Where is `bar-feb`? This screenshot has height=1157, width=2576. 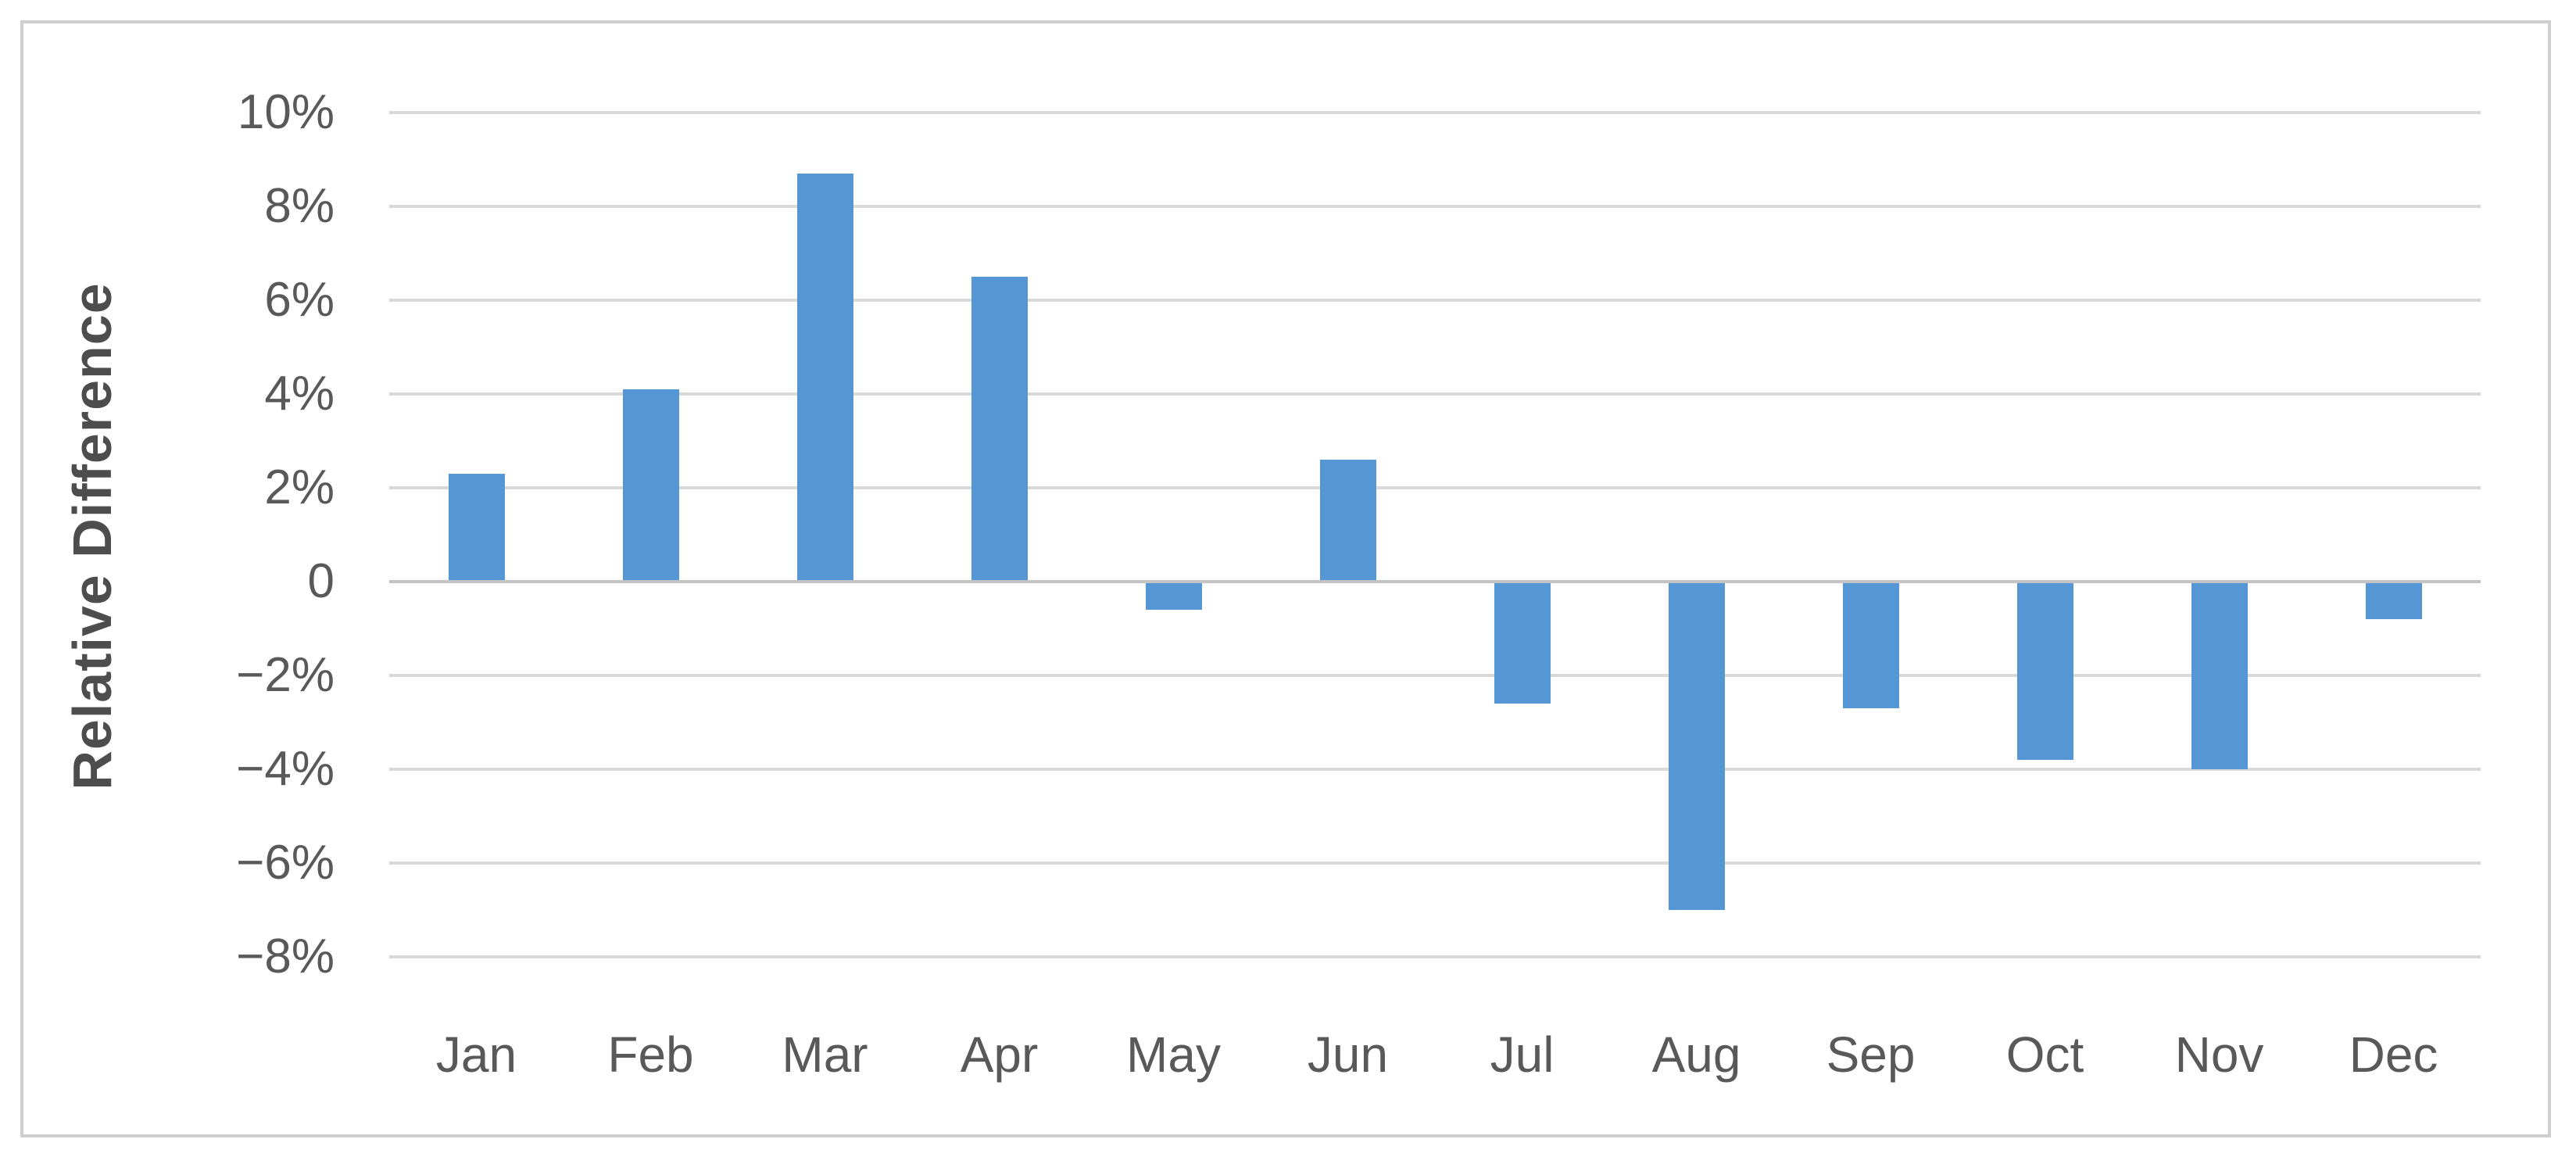
bar-feb is located at coordinates (650, 485).